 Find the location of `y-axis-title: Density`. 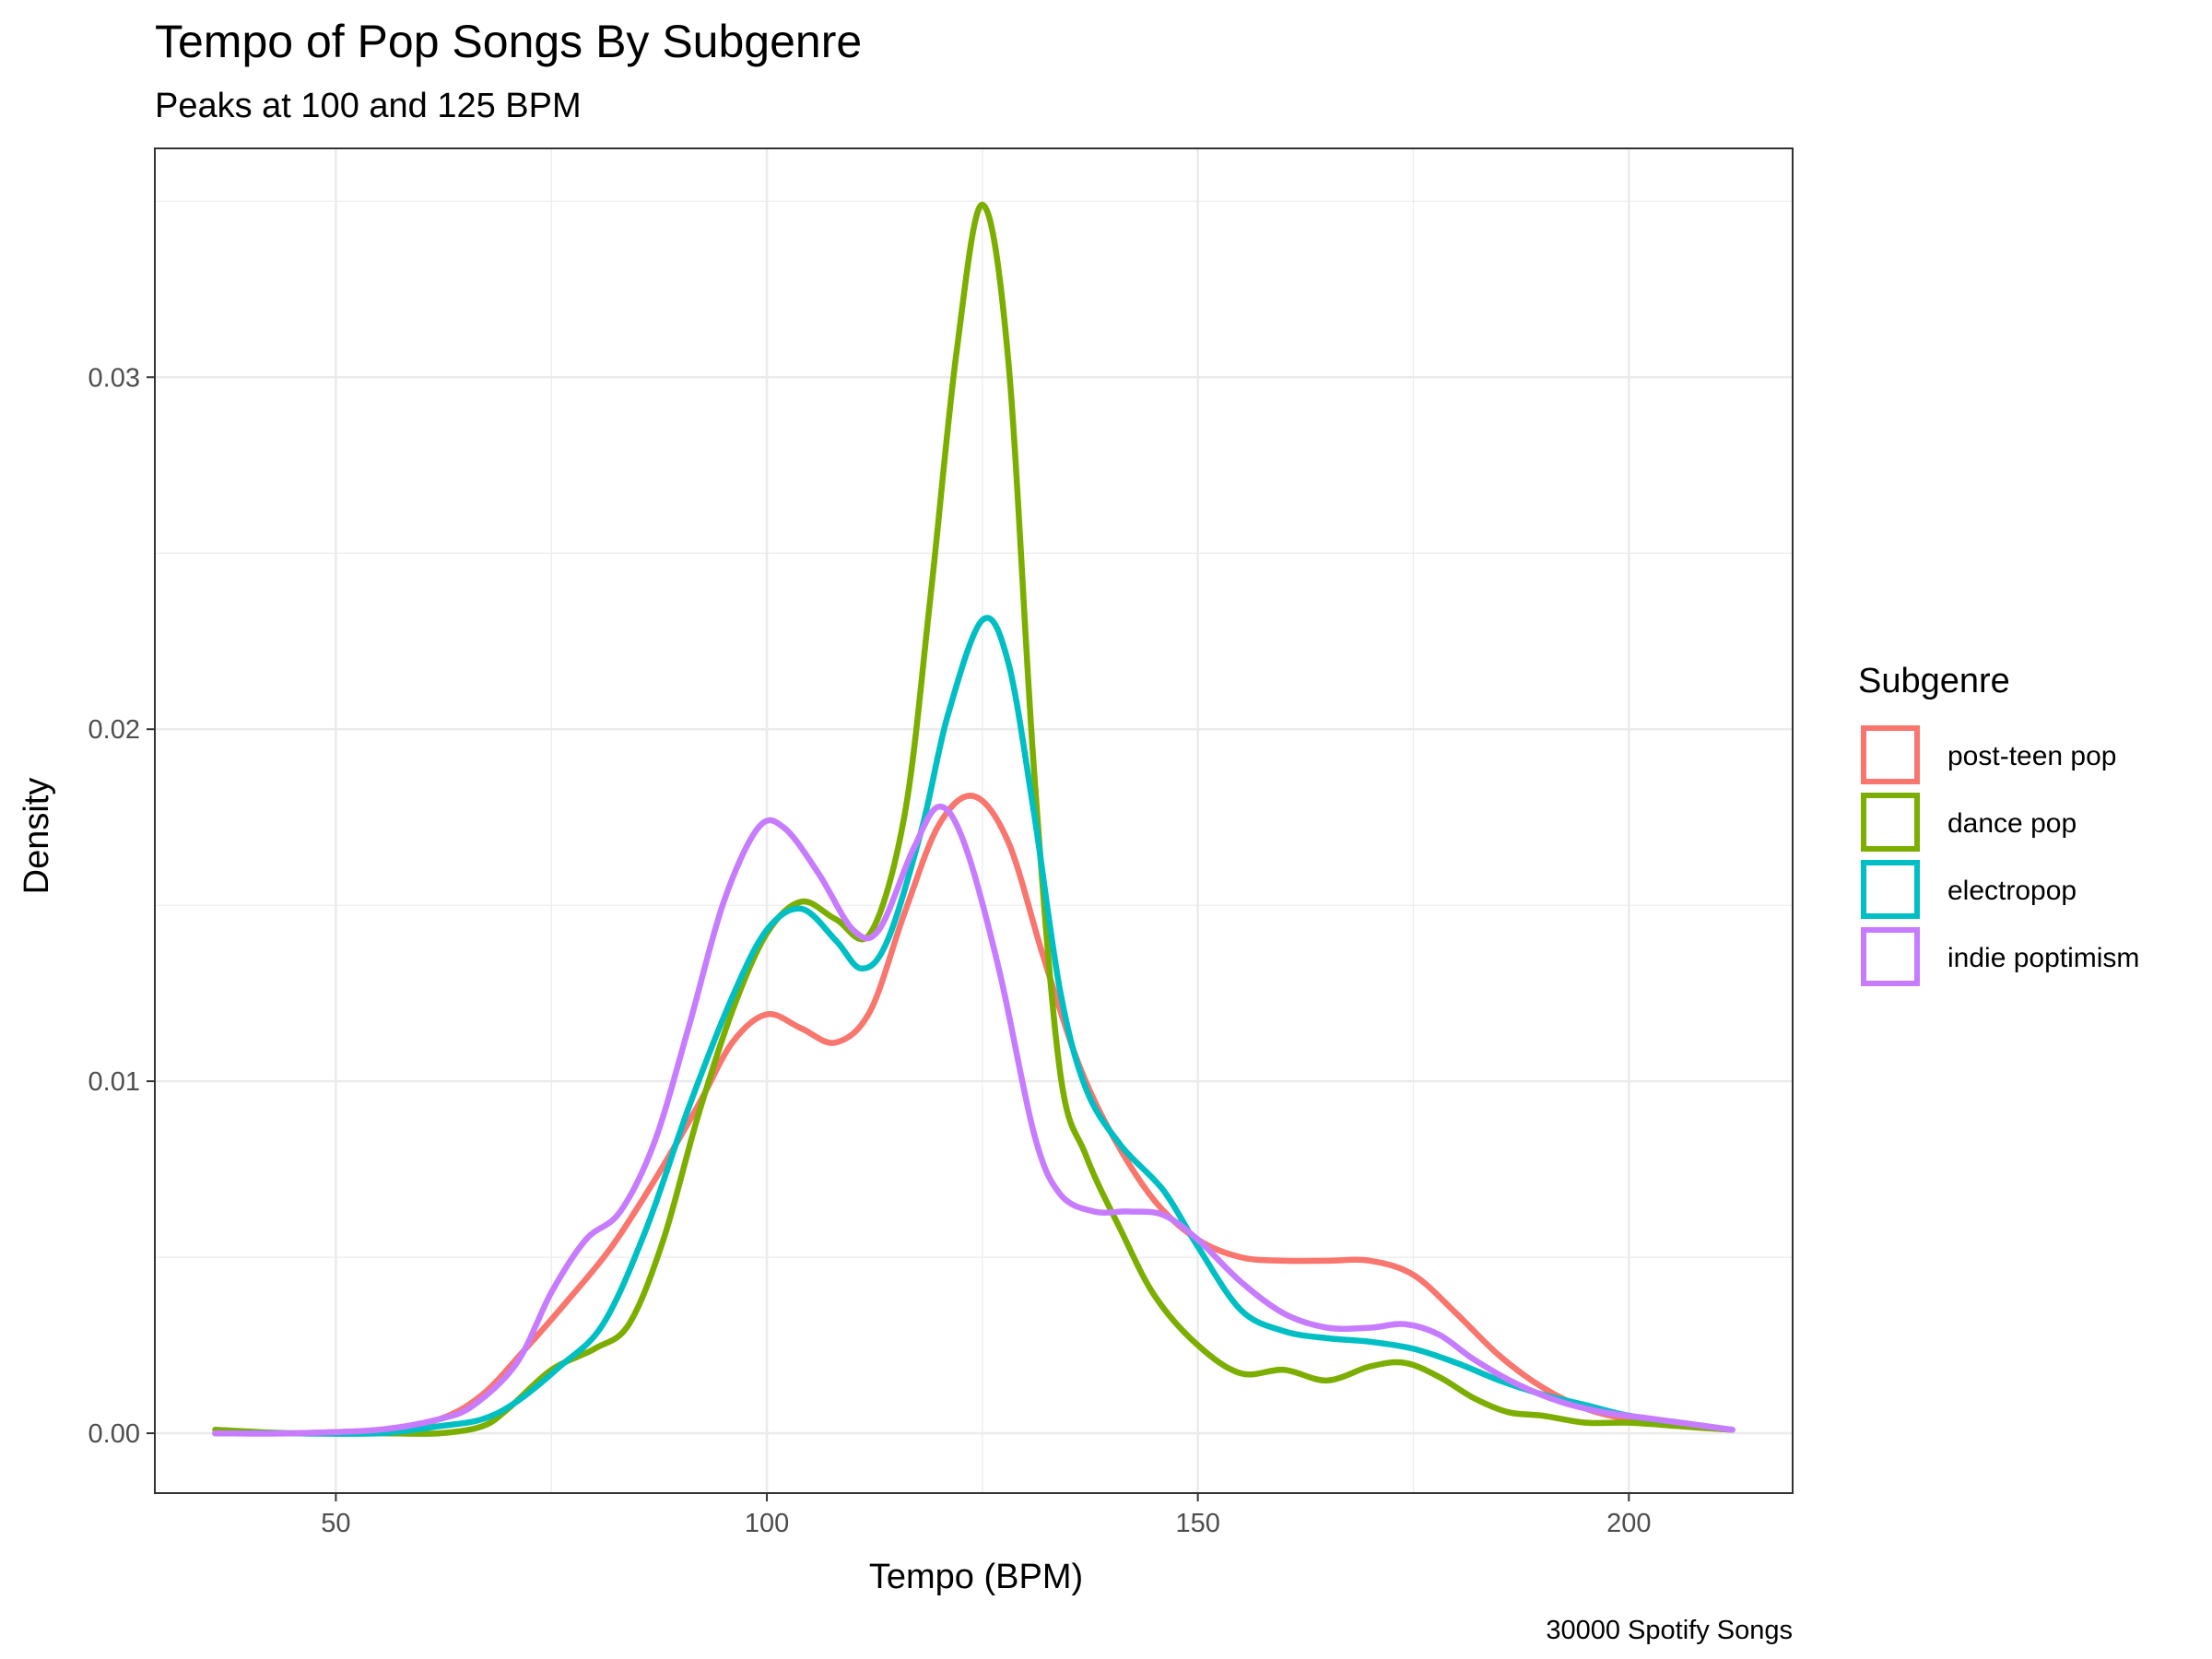

y-axis-title: Density is located at coordinates (37, 836).